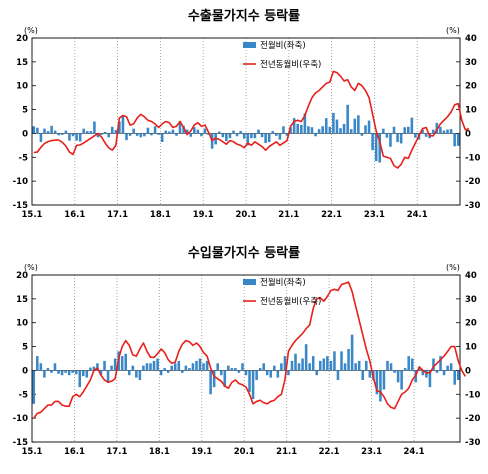 The image size is (488, 474). I want to click on y-left-tick-label: 0, so click(25, 134).